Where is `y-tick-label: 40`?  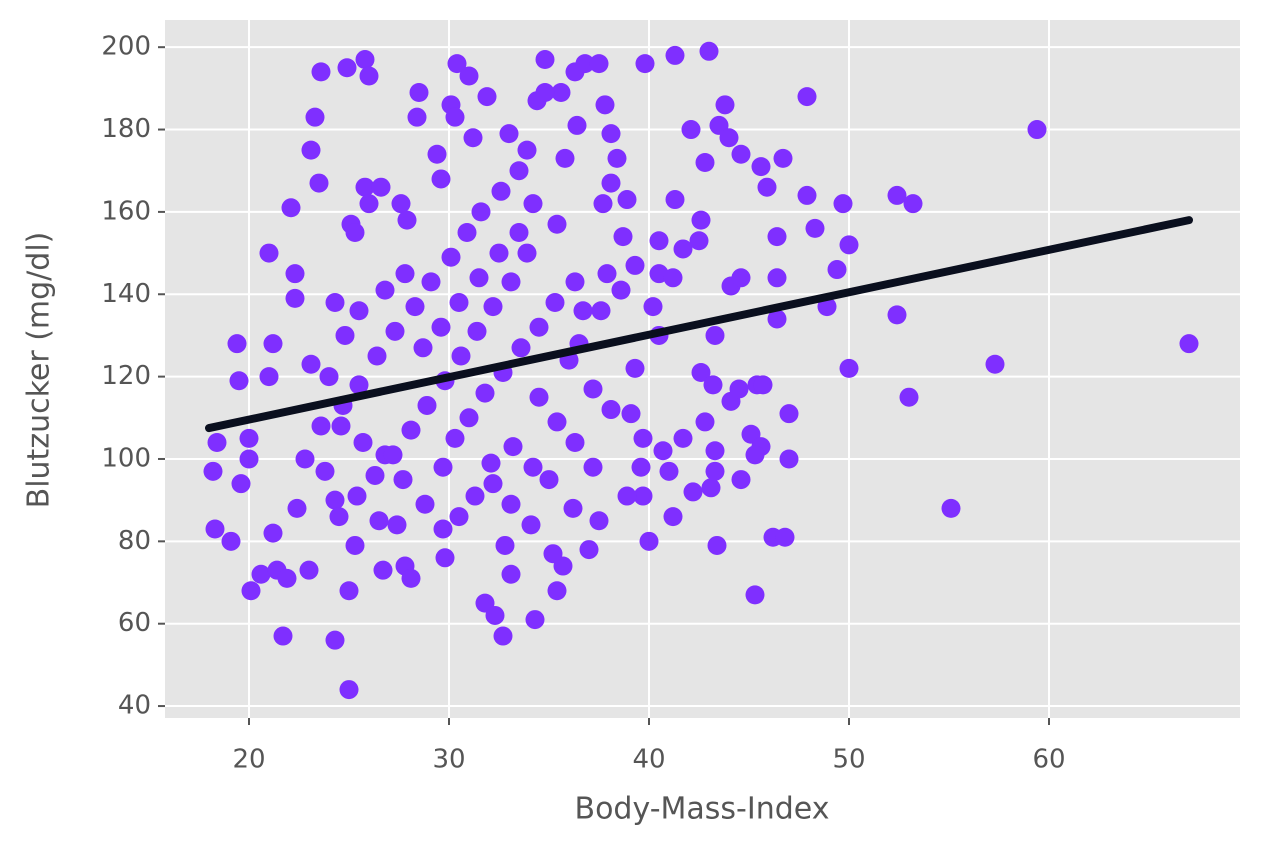 y-tick-label: 40 is located at coordinates (134, 706).